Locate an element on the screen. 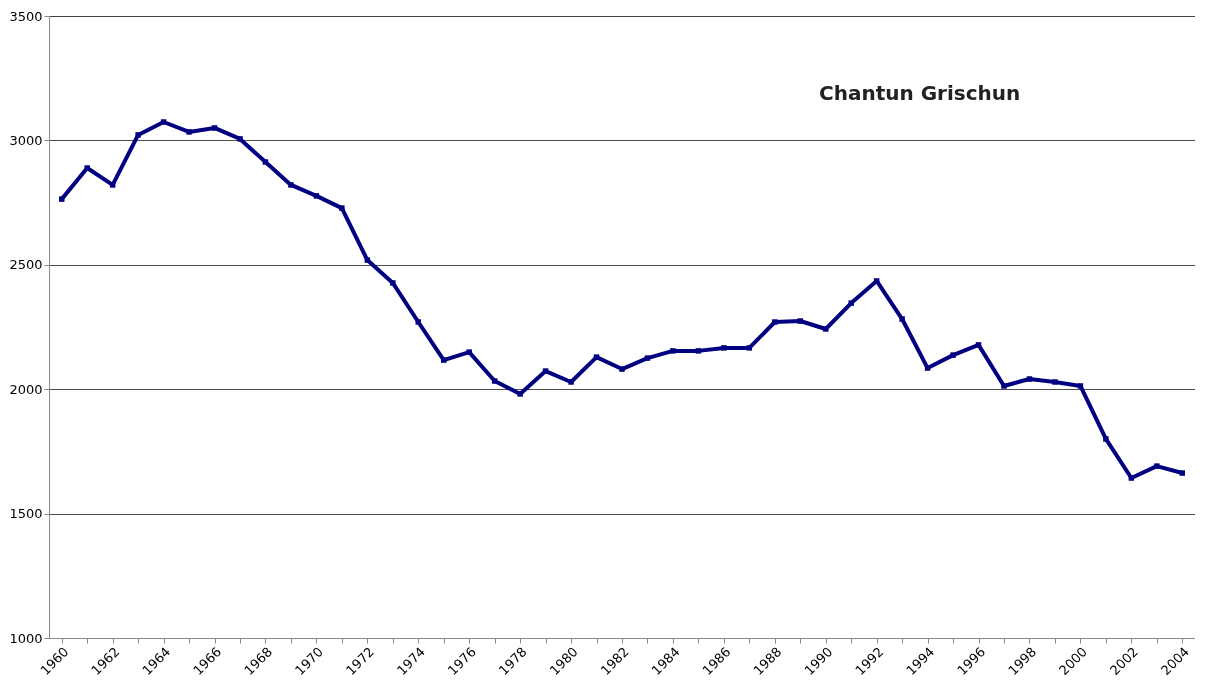 Image resolution: width=1209 pixels, height=697 pixels. y-tick-label: 2500 is located at coordinates (26, 265).